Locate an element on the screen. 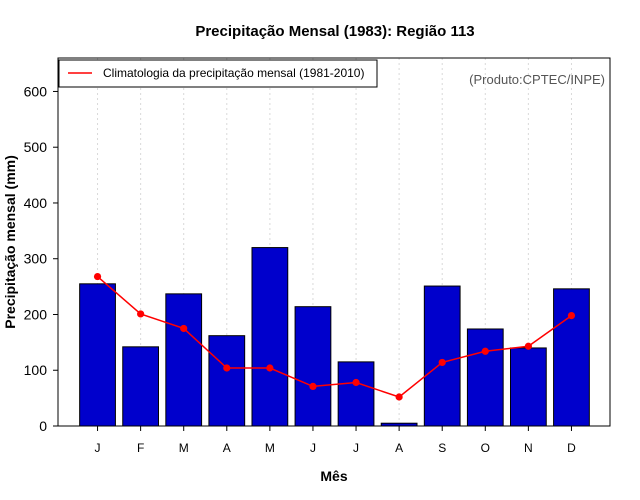 The image size is (640, 500). y-tick-label-0: 0 is located at coordinates (43, 426).